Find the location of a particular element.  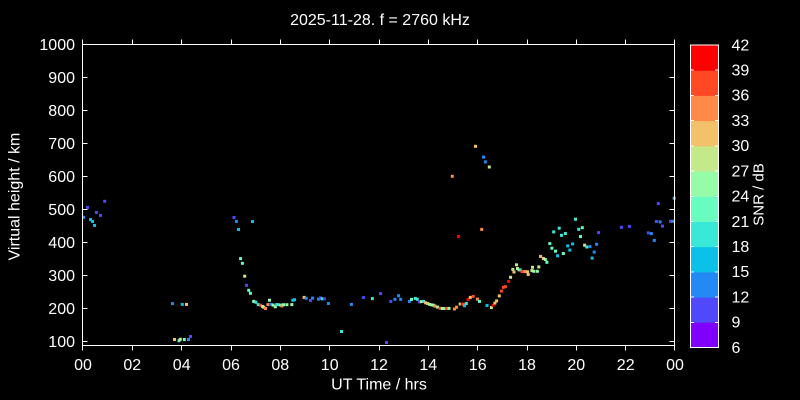

svg-text: 700 is located at coordinates (61, 144).